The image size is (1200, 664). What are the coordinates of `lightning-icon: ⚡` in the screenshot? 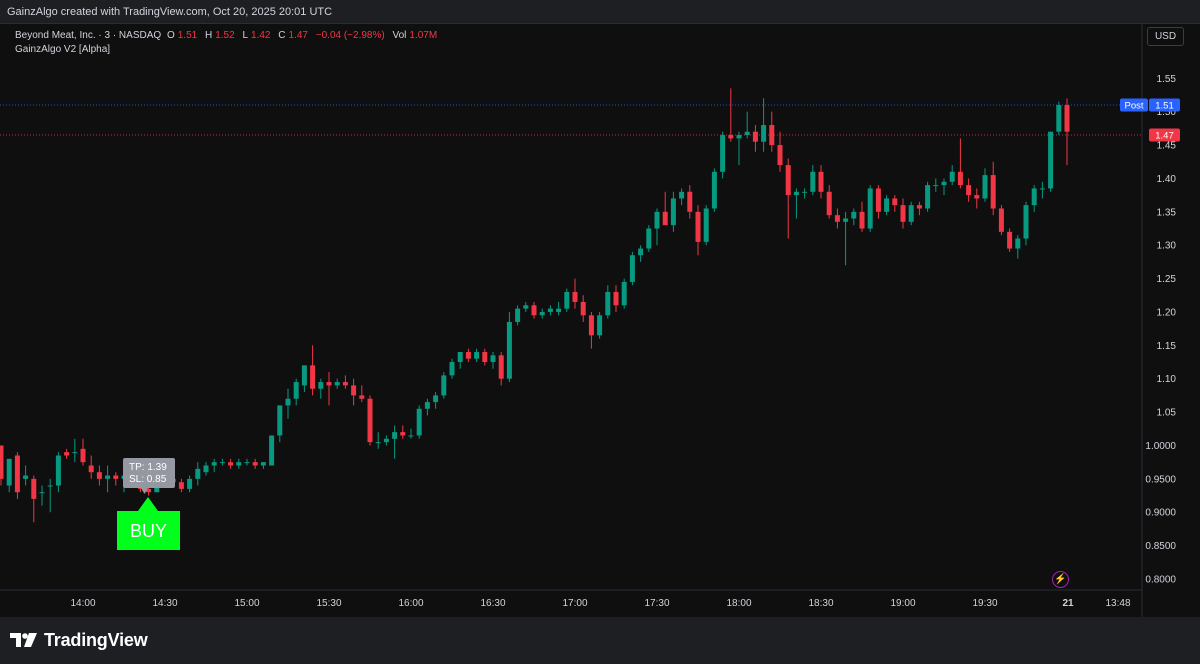 It's located at (1060, 579).